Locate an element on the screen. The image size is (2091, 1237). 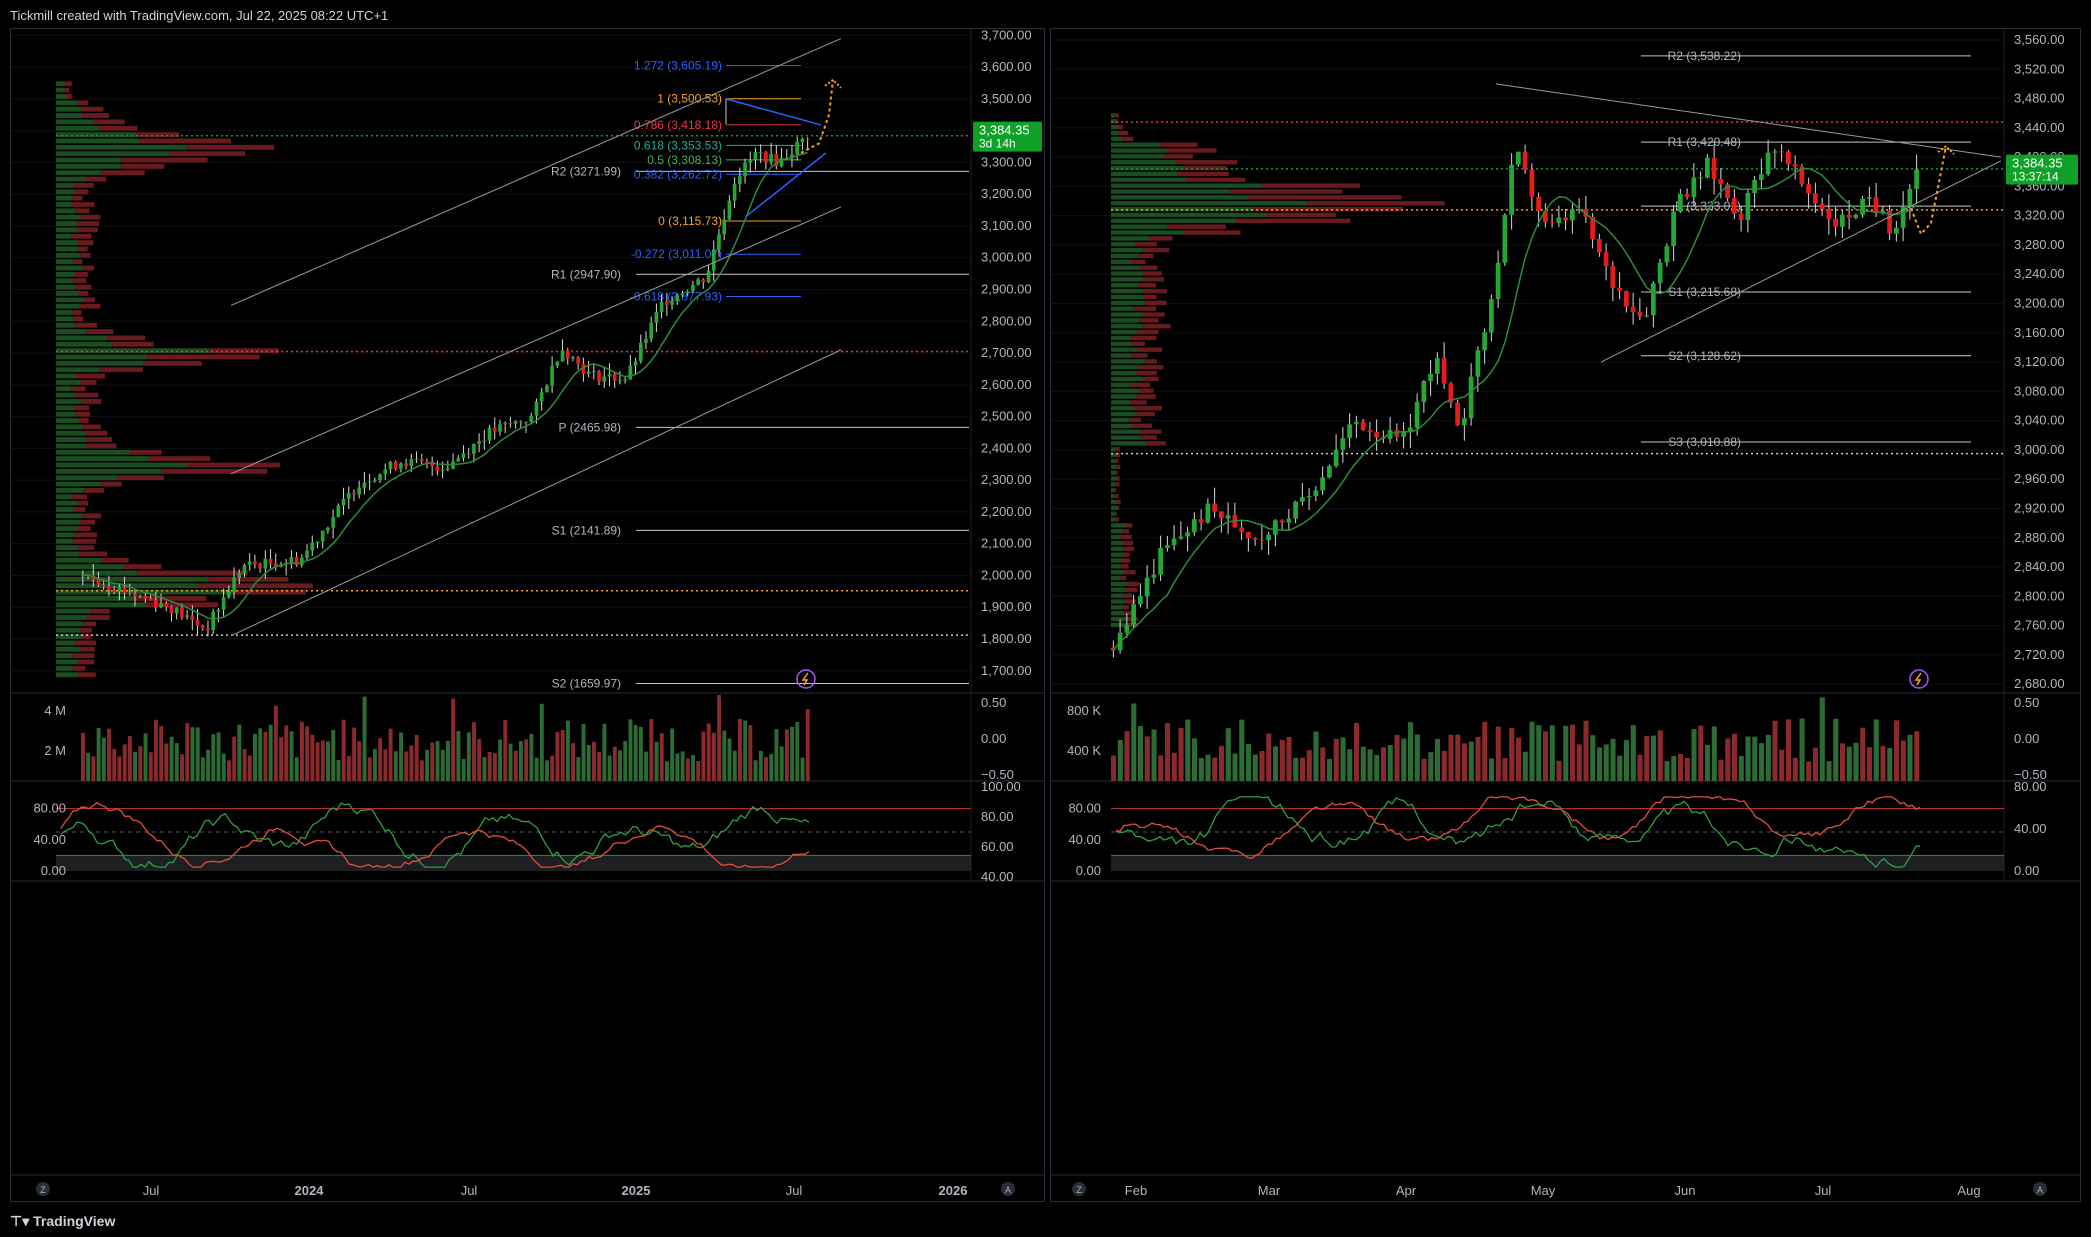
y-tick-label: 2,500.00 is located at coordinates (1006, 416).